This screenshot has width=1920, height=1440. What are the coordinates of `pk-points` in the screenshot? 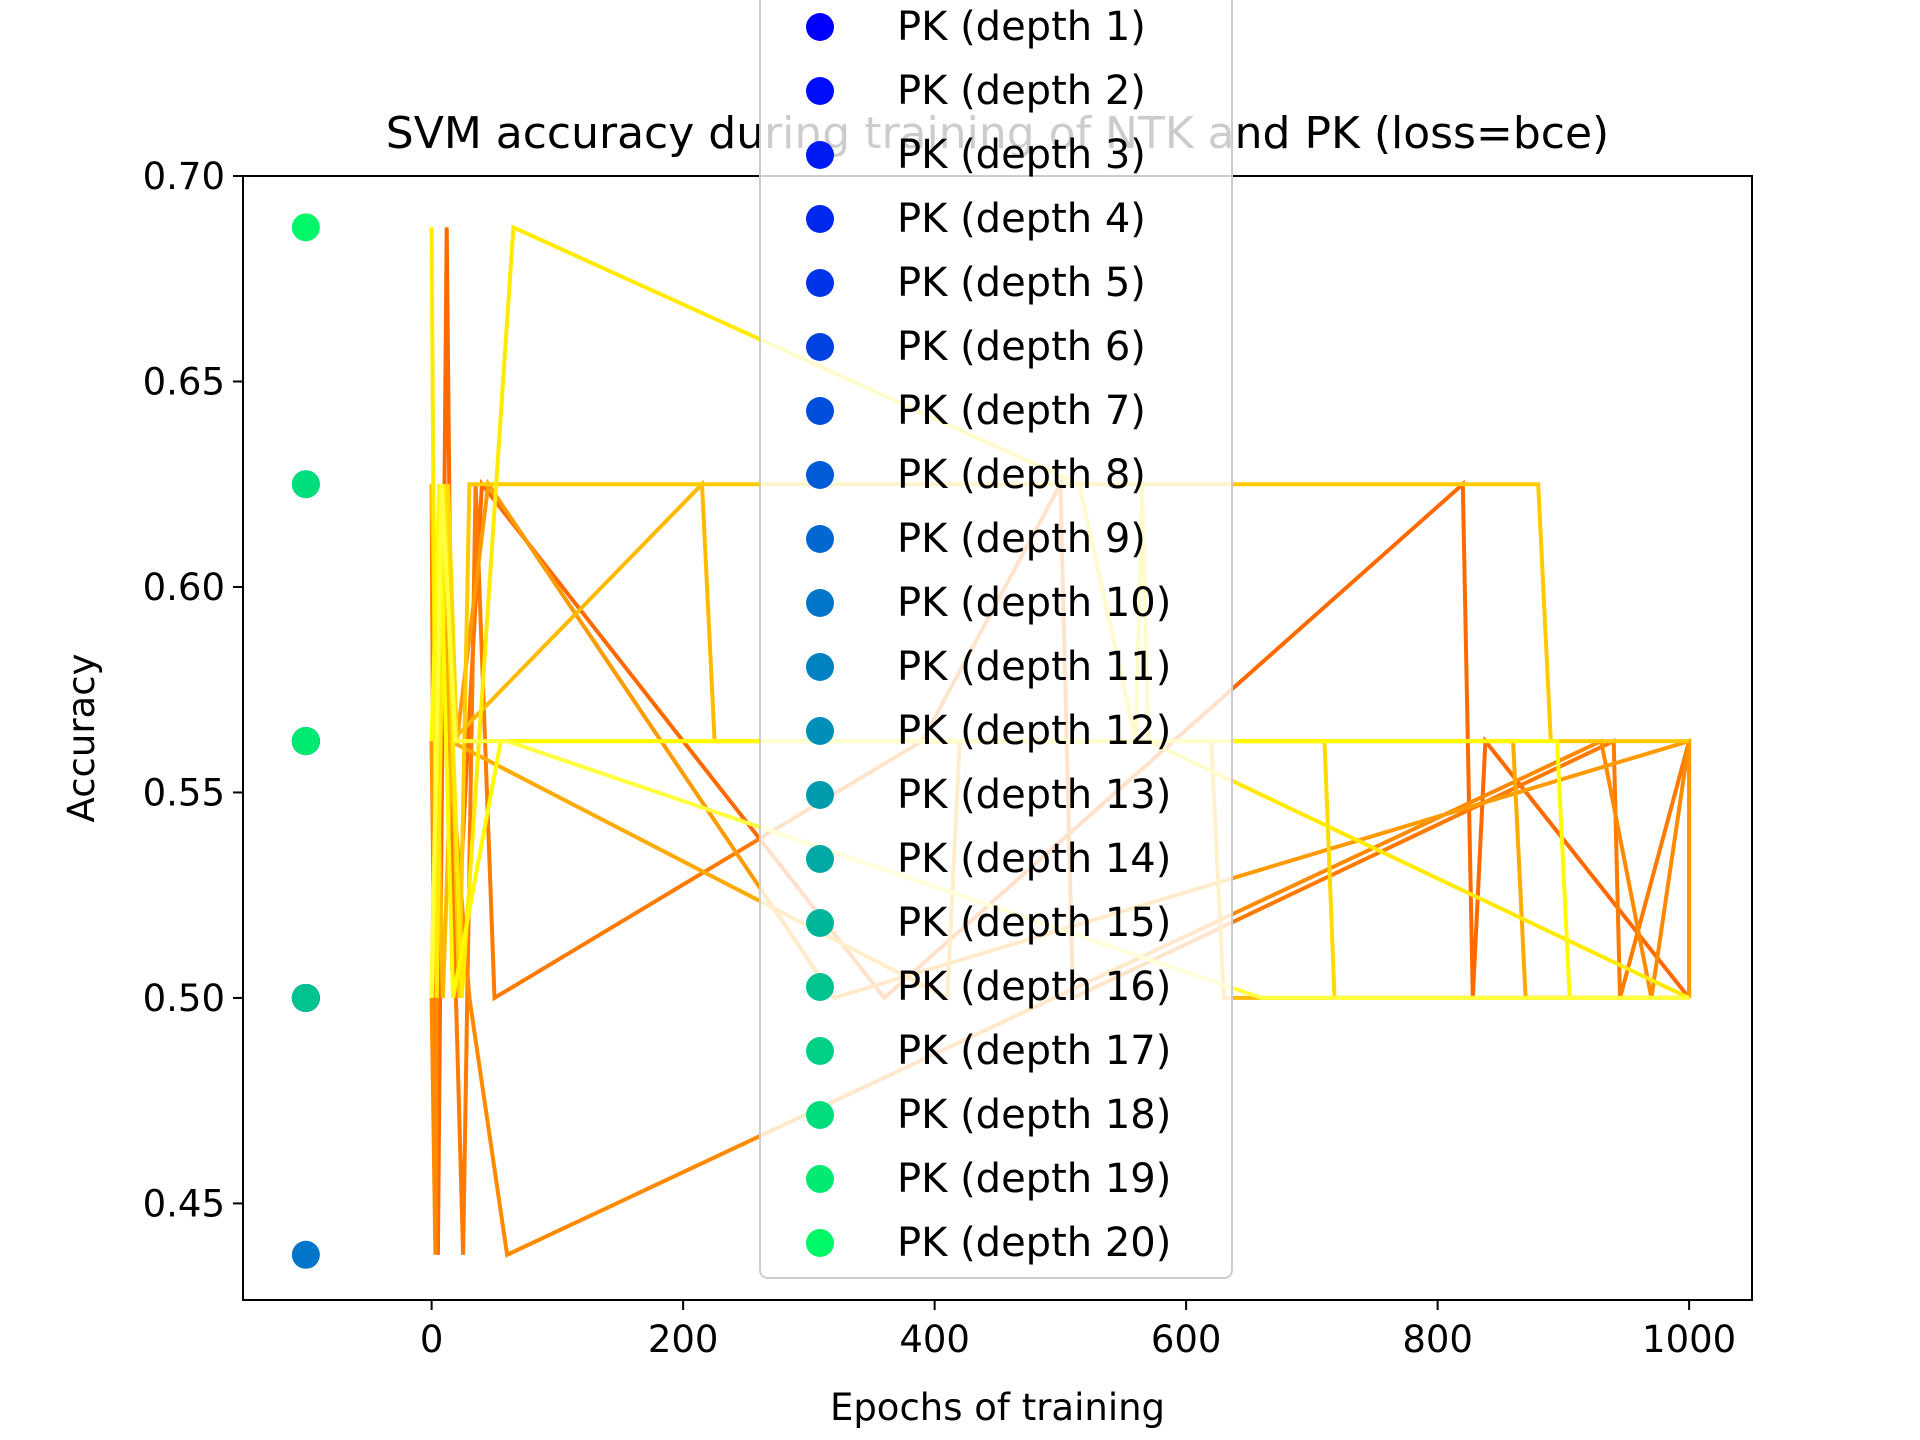 It's located at (305, 741).